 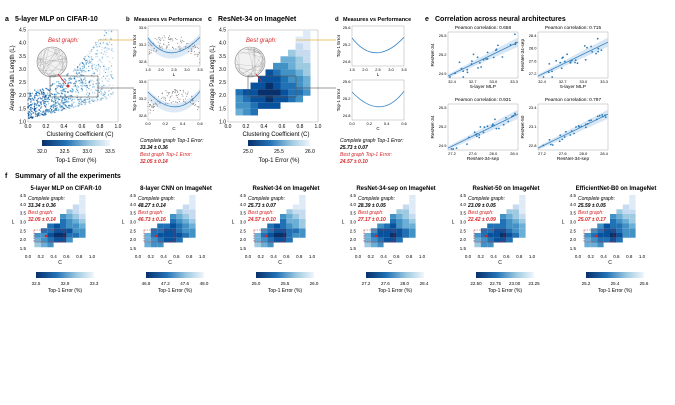 What do you see at coordinates (481, 220) in the screenshot?
I see `best-graph-value: 22.42 ± 0.09` at bounding box center [481, 220].